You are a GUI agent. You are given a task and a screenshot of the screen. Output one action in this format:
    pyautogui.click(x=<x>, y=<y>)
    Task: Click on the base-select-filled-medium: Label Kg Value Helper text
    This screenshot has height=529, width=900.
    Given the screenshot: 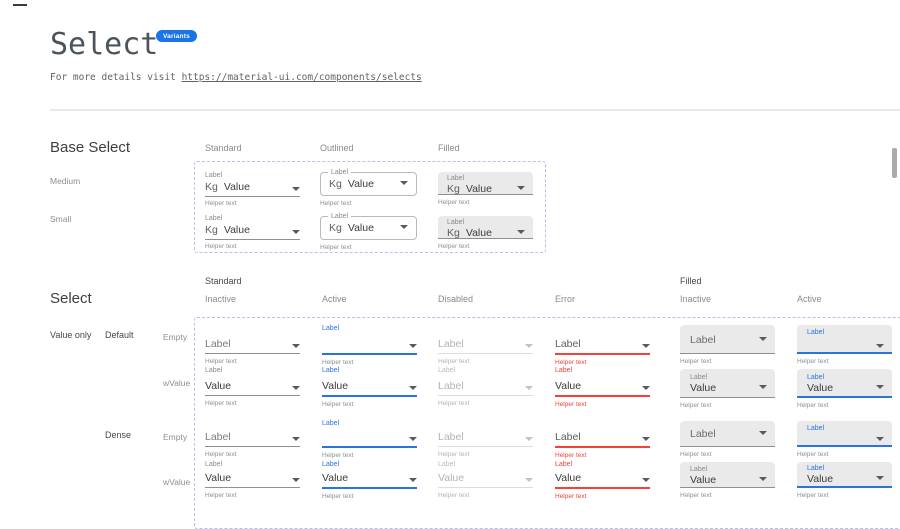 What is the action you would take?
    pyautogui.click(x=485, y=189)
    